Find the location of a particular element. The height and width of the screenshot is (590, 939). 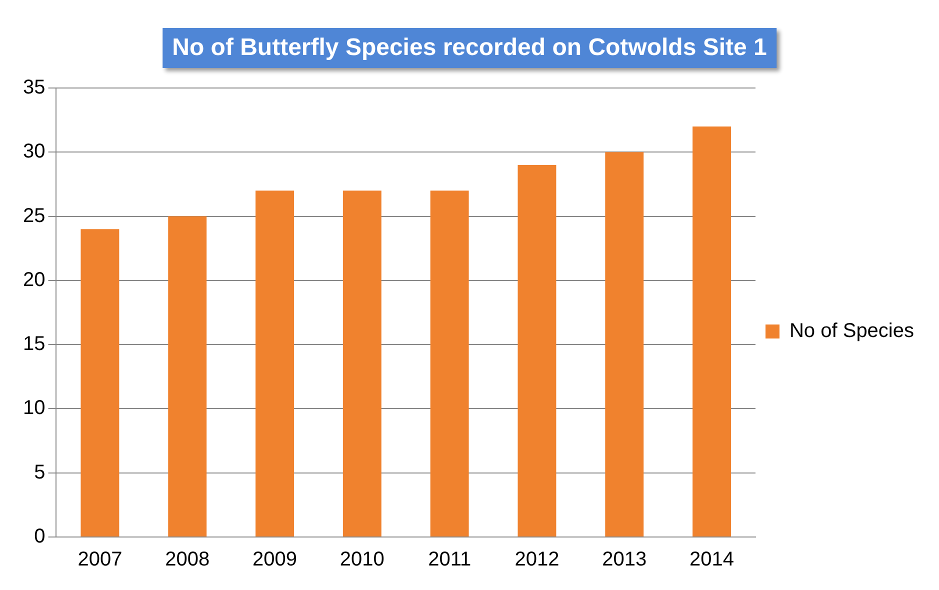

y-tick-label: 25 is located at coordinates (34, 215).